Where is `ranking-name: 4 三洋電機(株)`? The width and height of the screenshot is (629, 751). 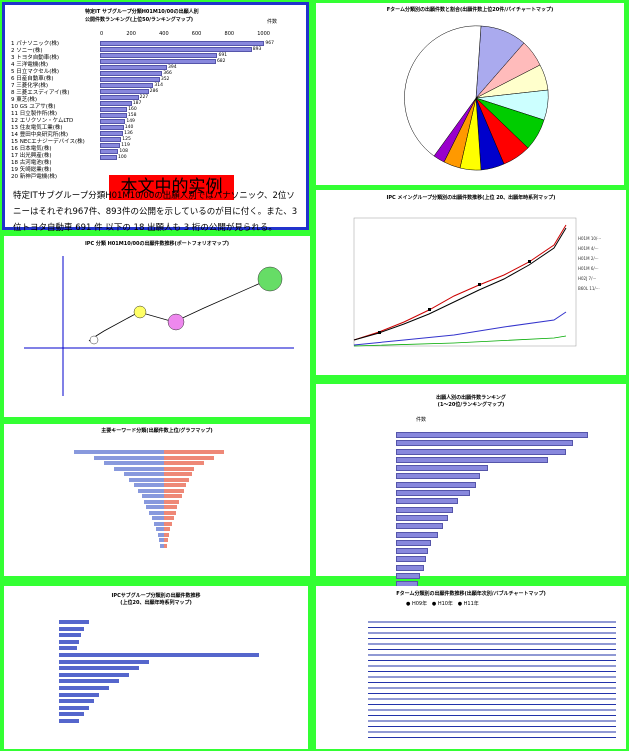 ranking-name: 4 三洋電機(株) is located at coordinates (30, 65).